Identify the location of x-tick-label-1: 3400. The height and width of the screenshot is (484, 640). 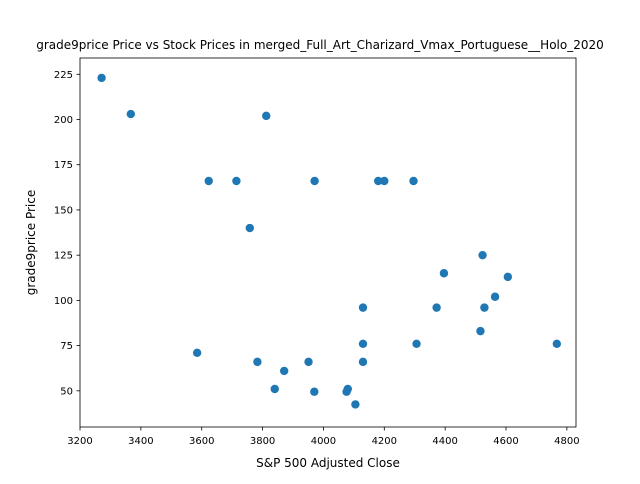
(140, 441).